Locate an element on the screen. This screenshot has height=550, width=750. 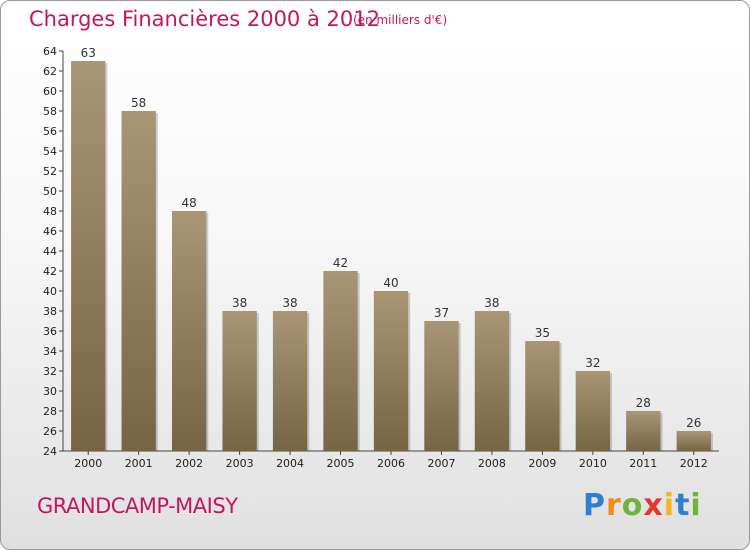
bar-value-label: 32 is located at coordinates (592, 363).